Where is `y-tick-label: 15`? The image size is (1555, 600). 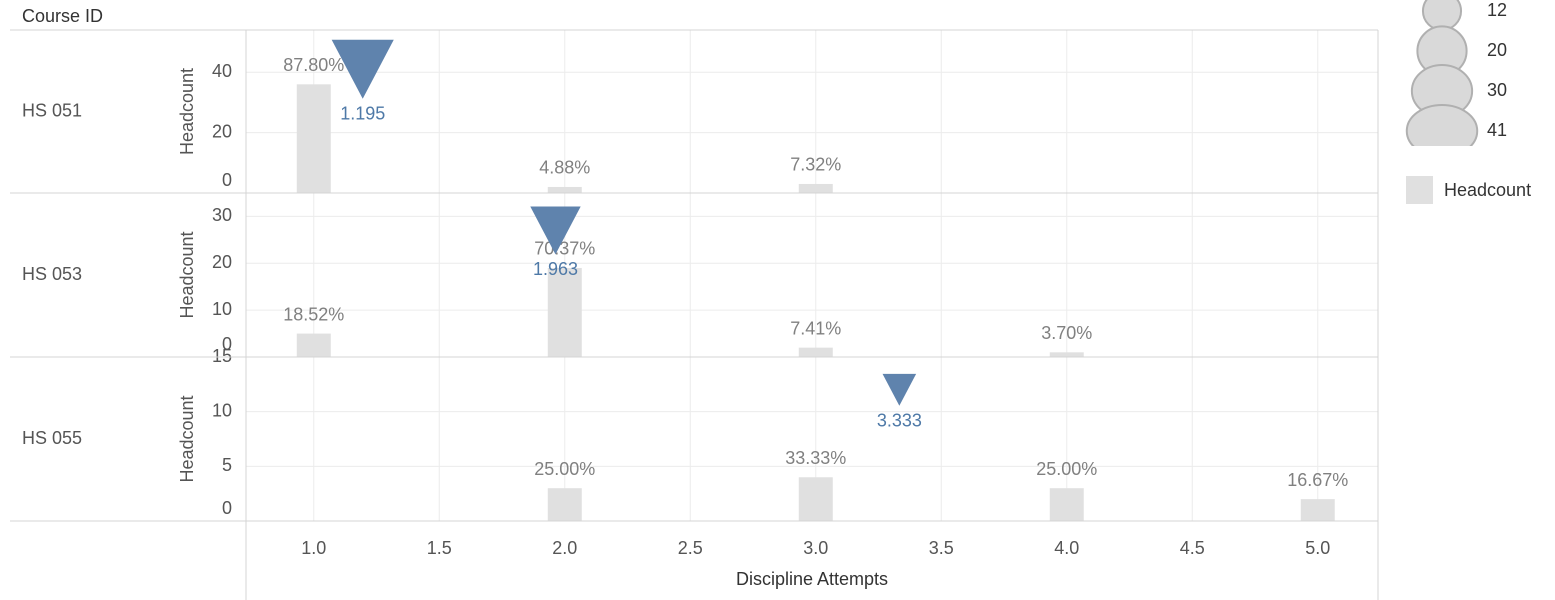
y-tick-label: 15 is located at coordinates (222, 356).